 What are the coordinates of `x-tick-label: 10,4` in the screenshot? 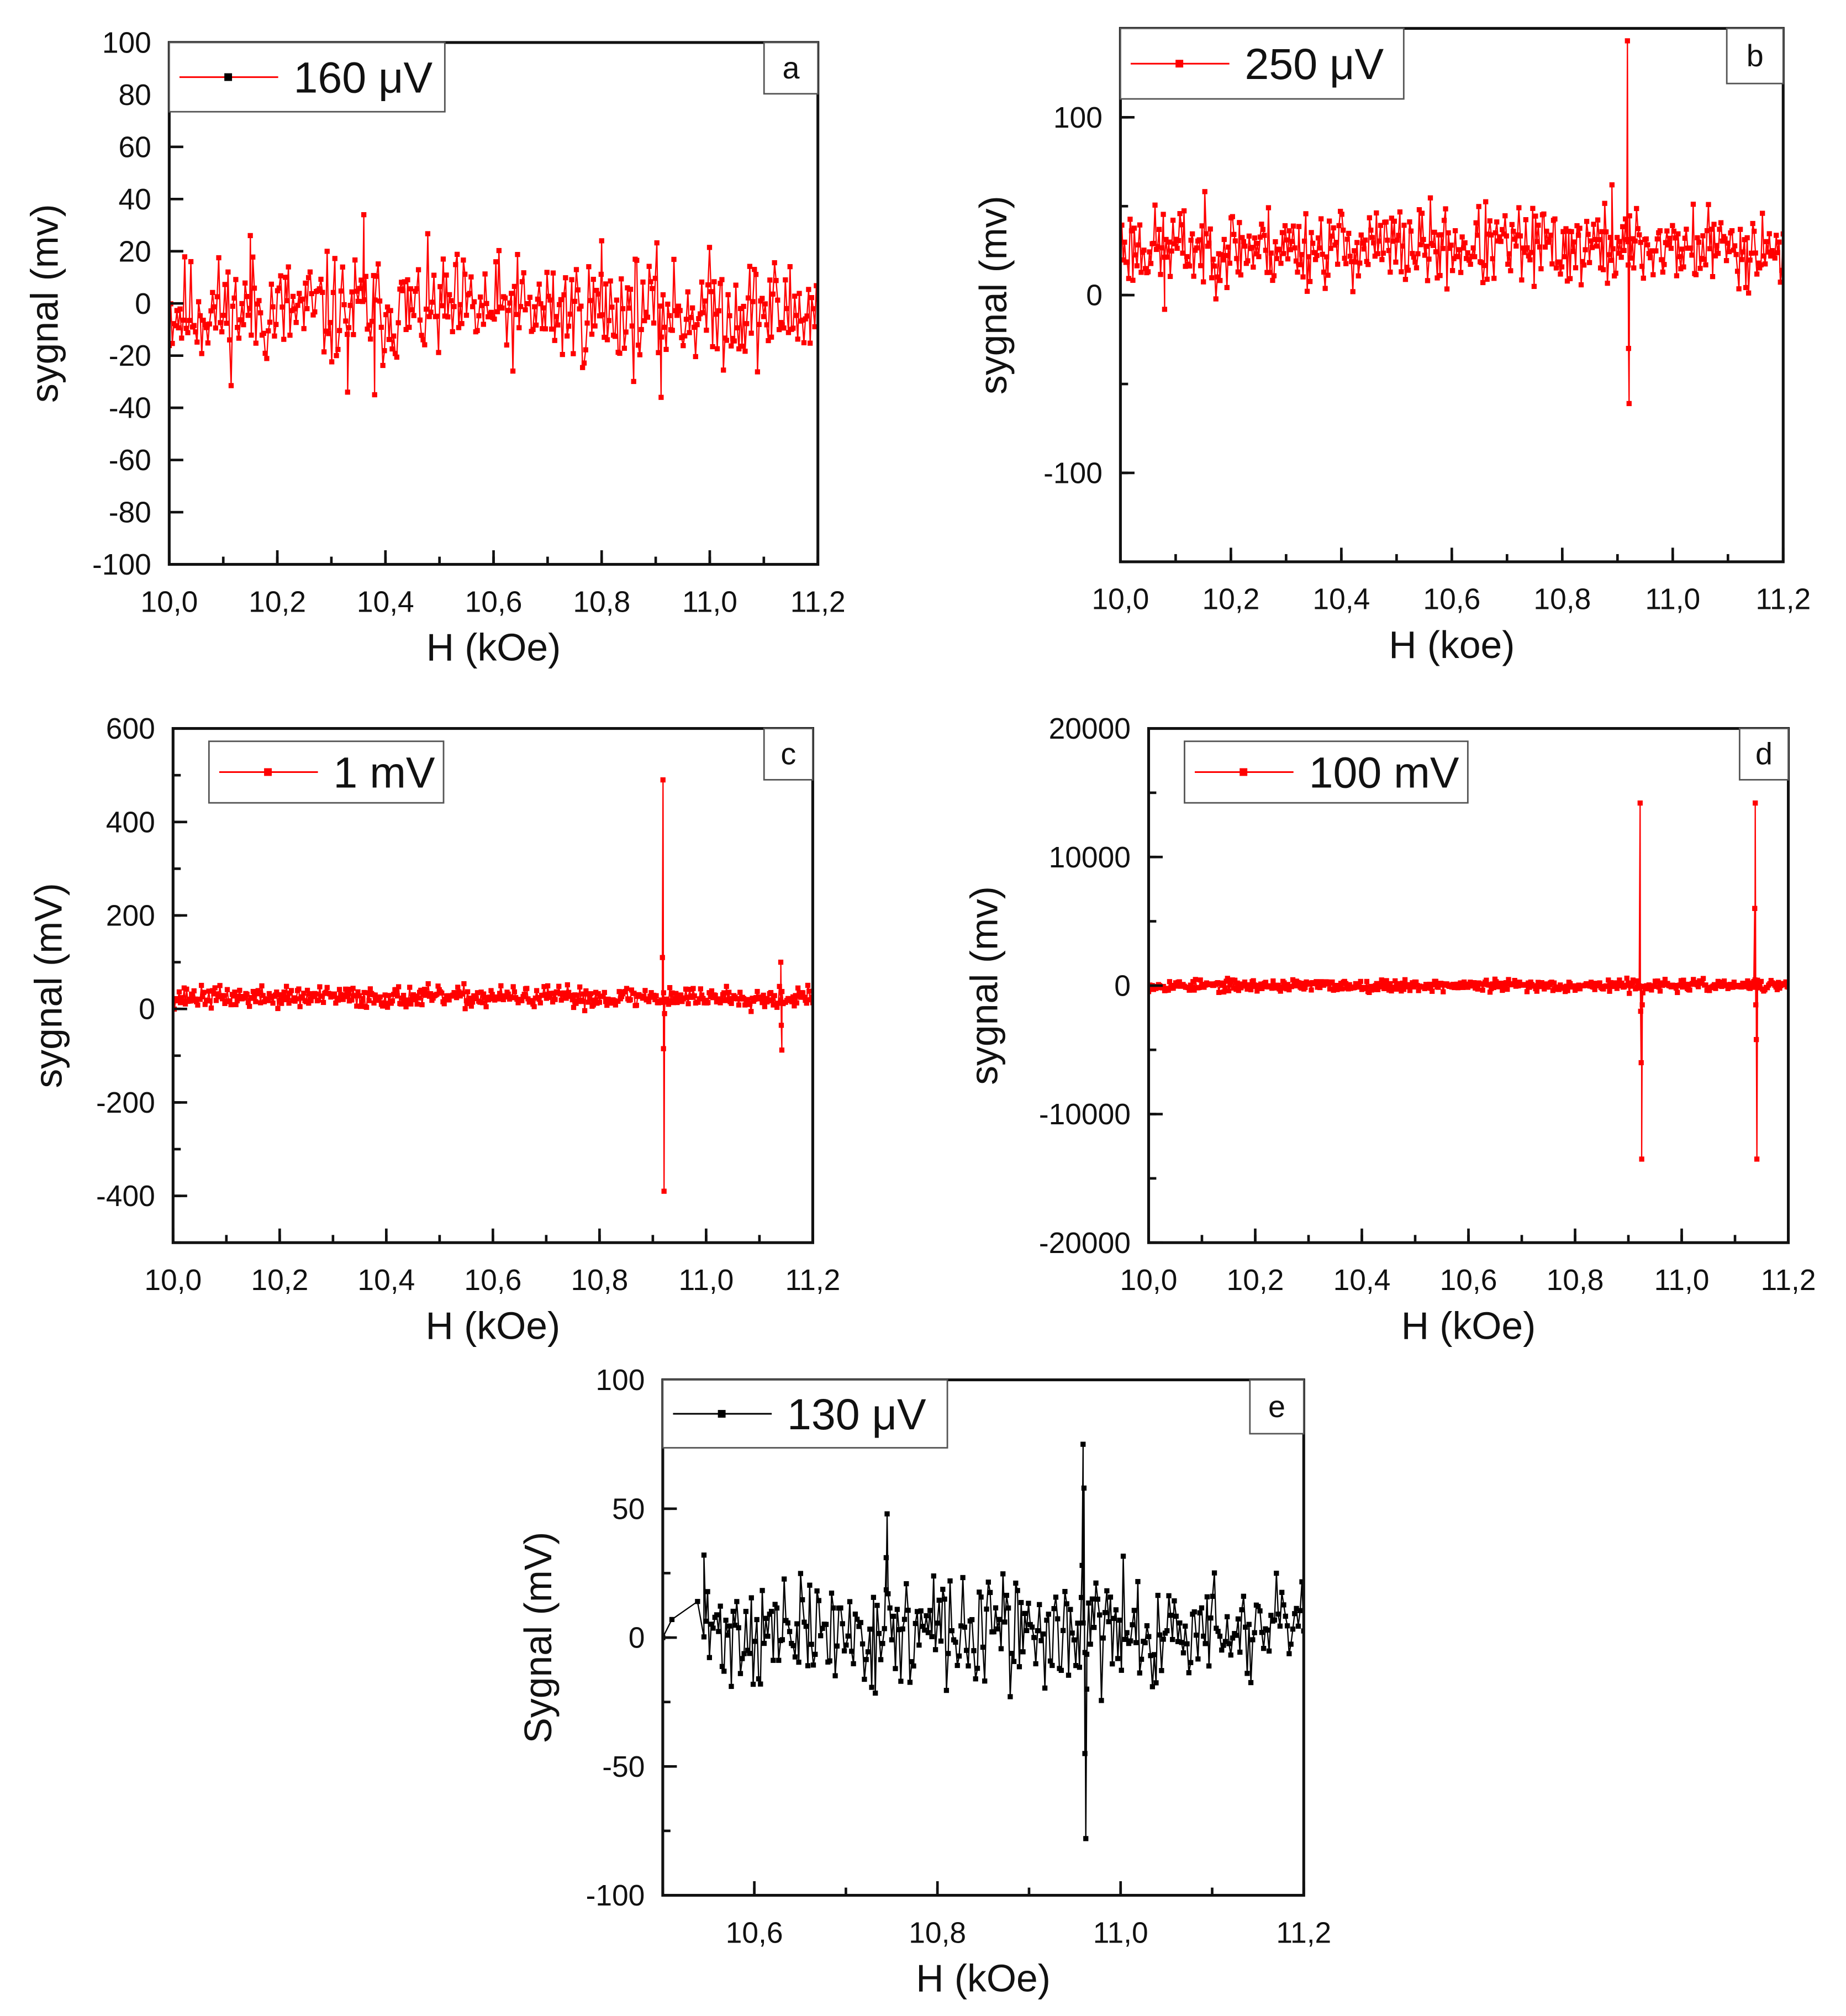 It's located at (385, 602).